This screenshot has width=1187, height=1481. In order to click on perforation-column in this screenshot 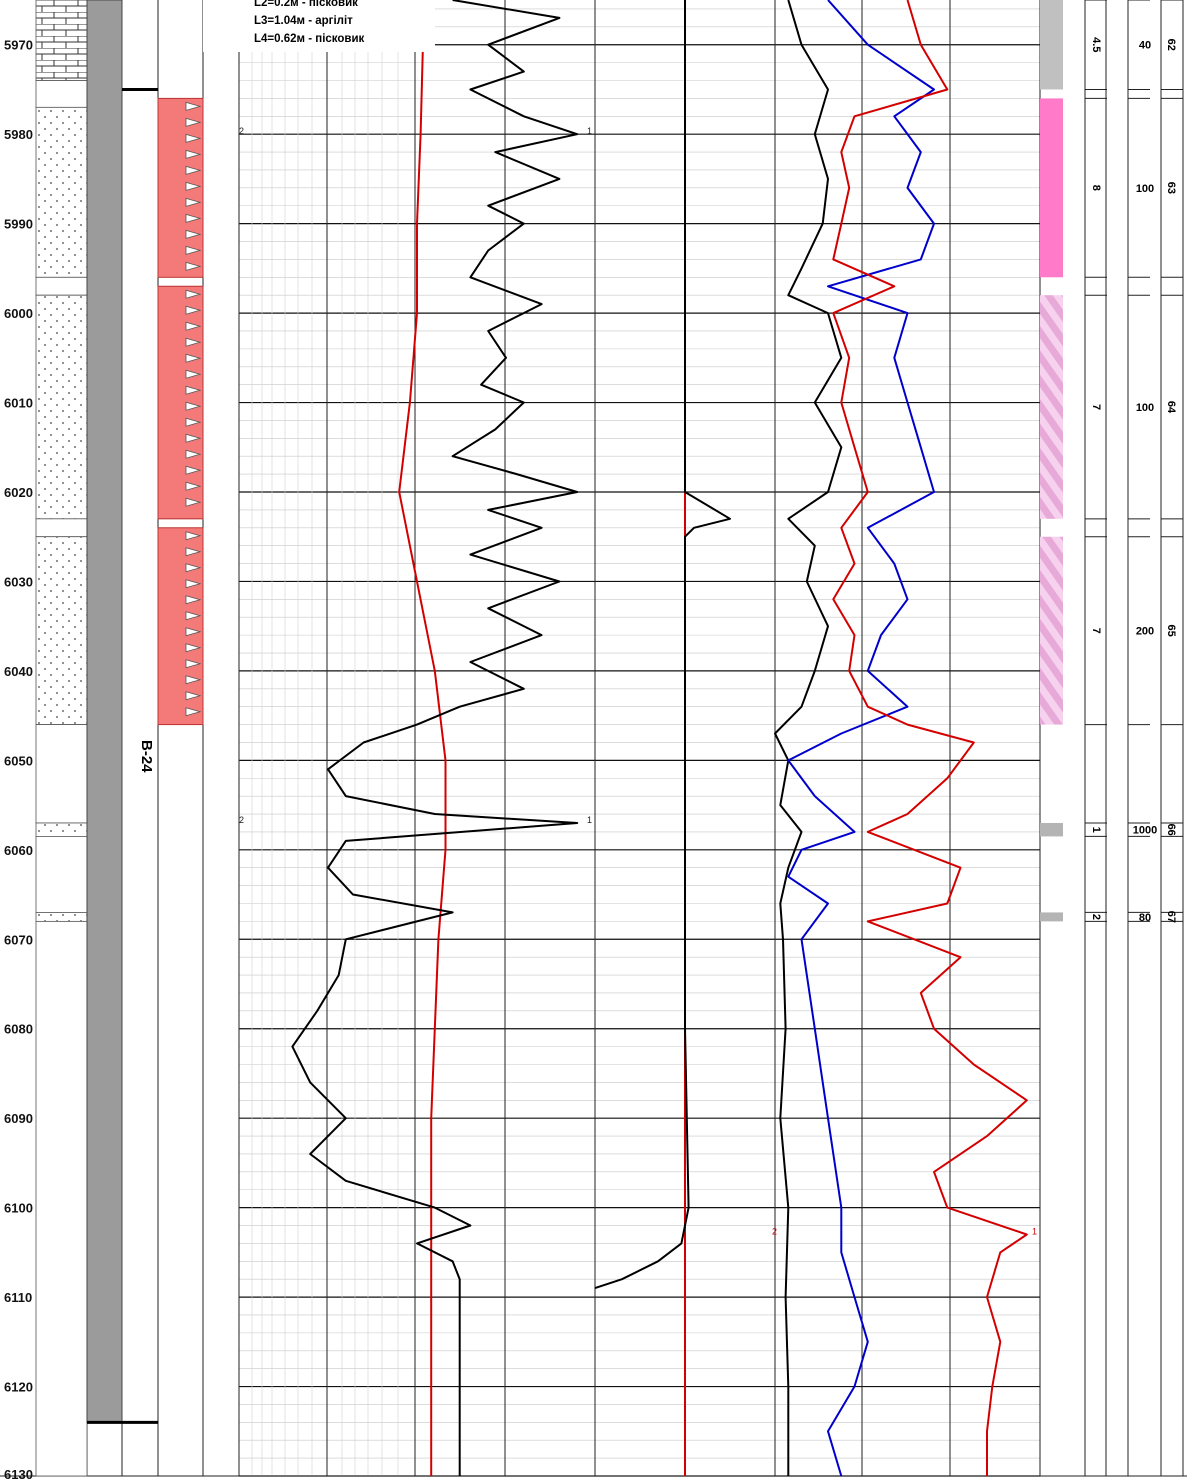, I will do `click(180, 411)`.